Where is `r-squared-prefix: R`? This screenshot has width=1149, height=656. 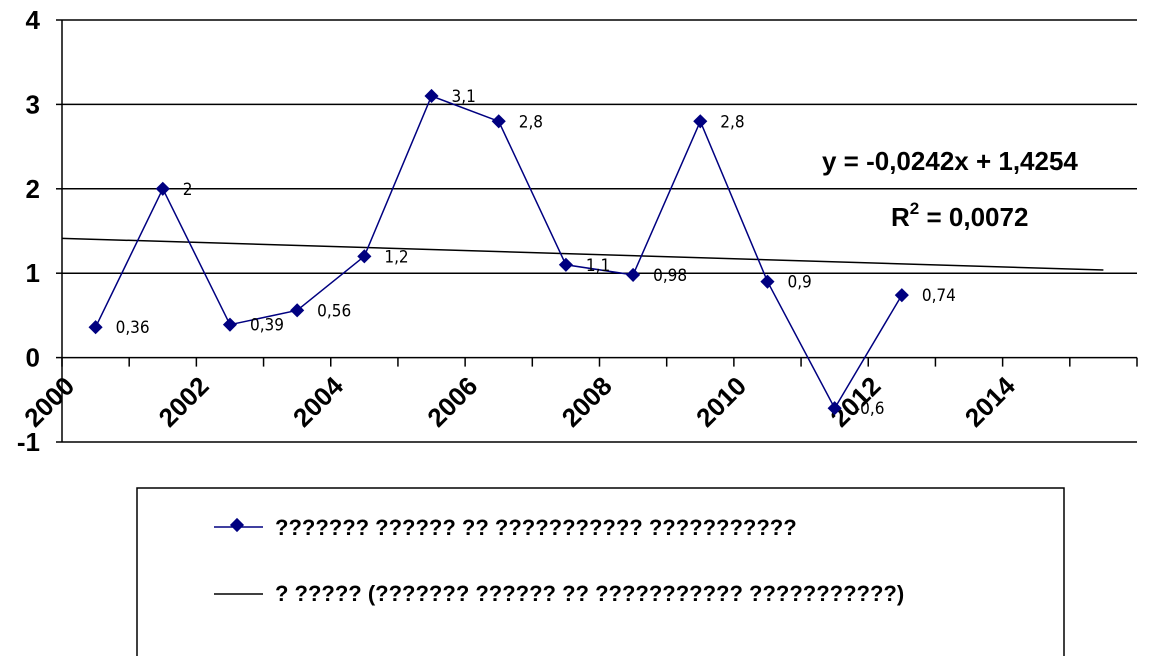
r-squared-prefix: R is located at coordinates (900, 217).